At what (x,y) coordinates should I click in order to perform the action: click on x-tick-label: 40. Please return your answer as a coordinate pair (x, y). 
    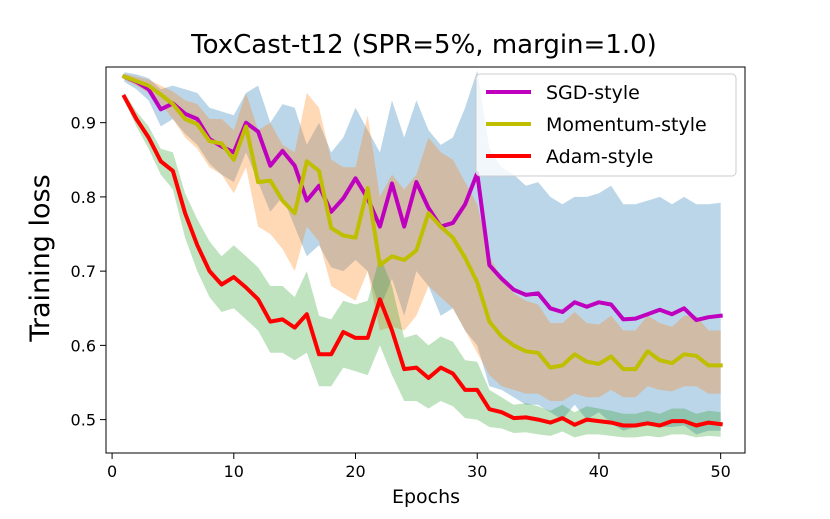
    Looking at the image, I should click on (599, 471).